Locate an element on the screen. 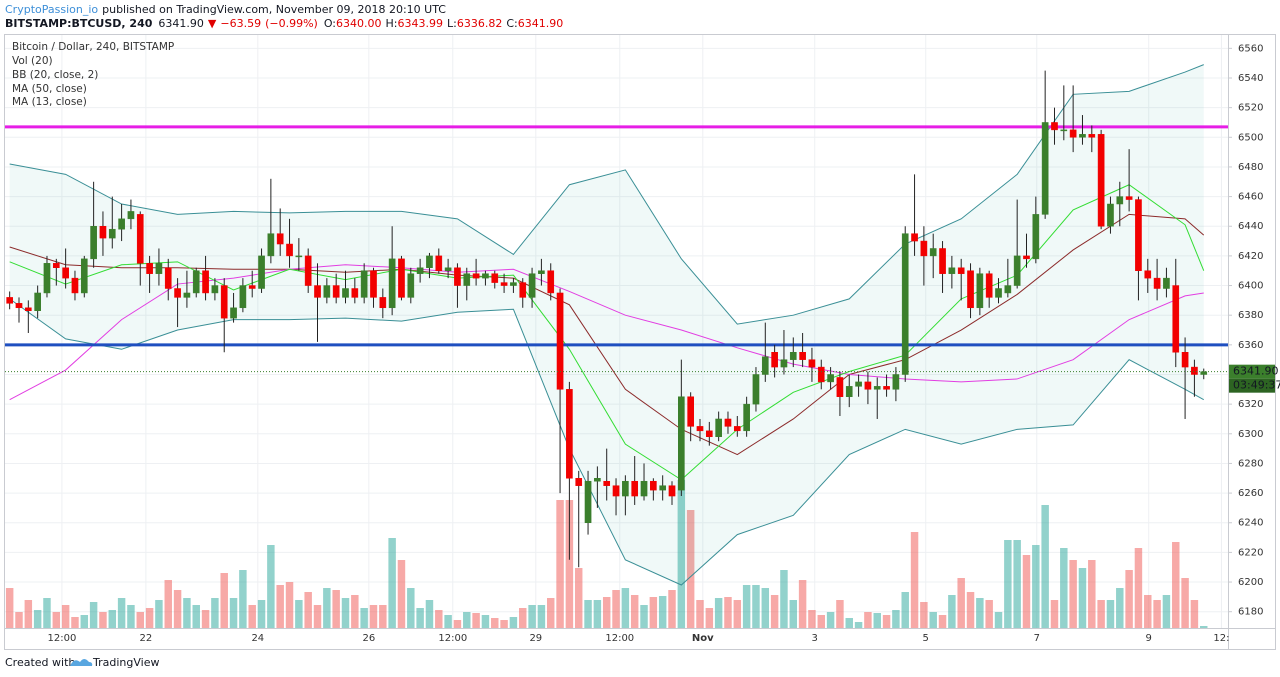  x-tick-label: Nov is located at coordinates (703, 638).